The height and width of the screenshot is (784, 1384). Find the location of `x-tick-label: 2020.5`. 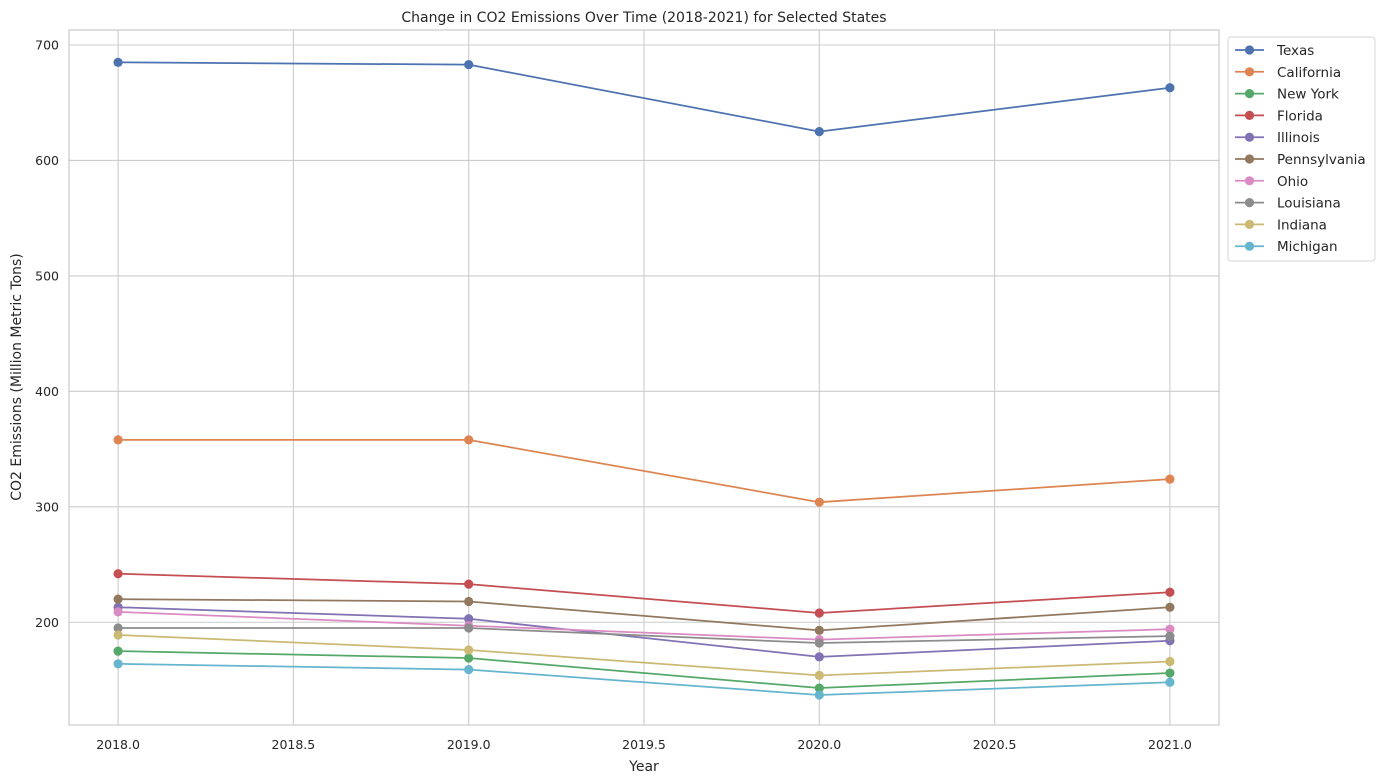

x-tick-label: 2020.5 is located at coordinates (995, 744).